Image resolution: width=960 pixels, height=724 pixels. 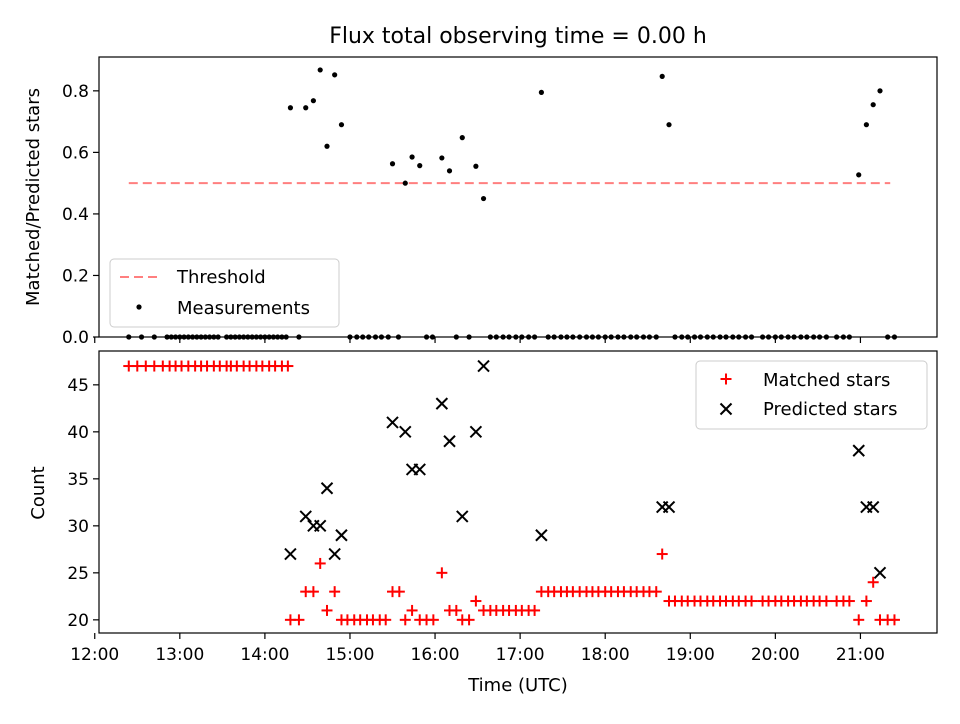 What do you see at coordinates (605, 655) in the screenshot?
I see `bottom-xtick-label: 18:00` at bounding box center [605, 655].